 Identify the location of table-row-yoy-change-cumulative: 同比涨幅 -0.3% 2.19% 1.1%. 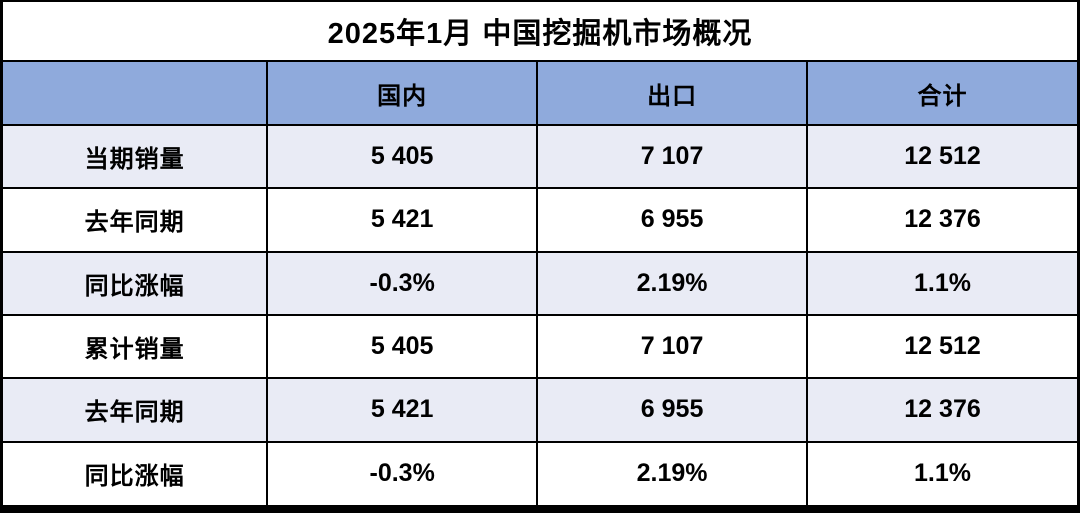
(540, 472).